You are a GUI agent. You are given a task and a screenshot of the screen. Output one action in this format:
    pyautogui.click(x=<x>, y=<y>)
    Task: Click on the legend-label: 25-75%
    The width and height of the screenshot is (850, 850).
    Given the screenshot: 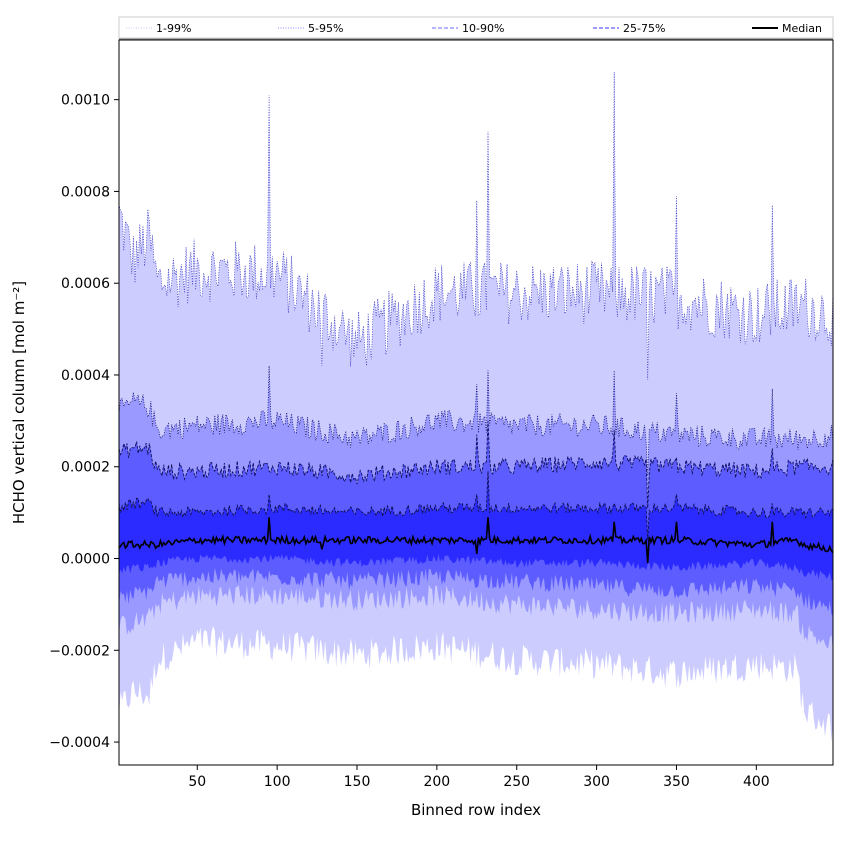 What is the action you would take?
    pyautogui.click(x=644, y=28)
    